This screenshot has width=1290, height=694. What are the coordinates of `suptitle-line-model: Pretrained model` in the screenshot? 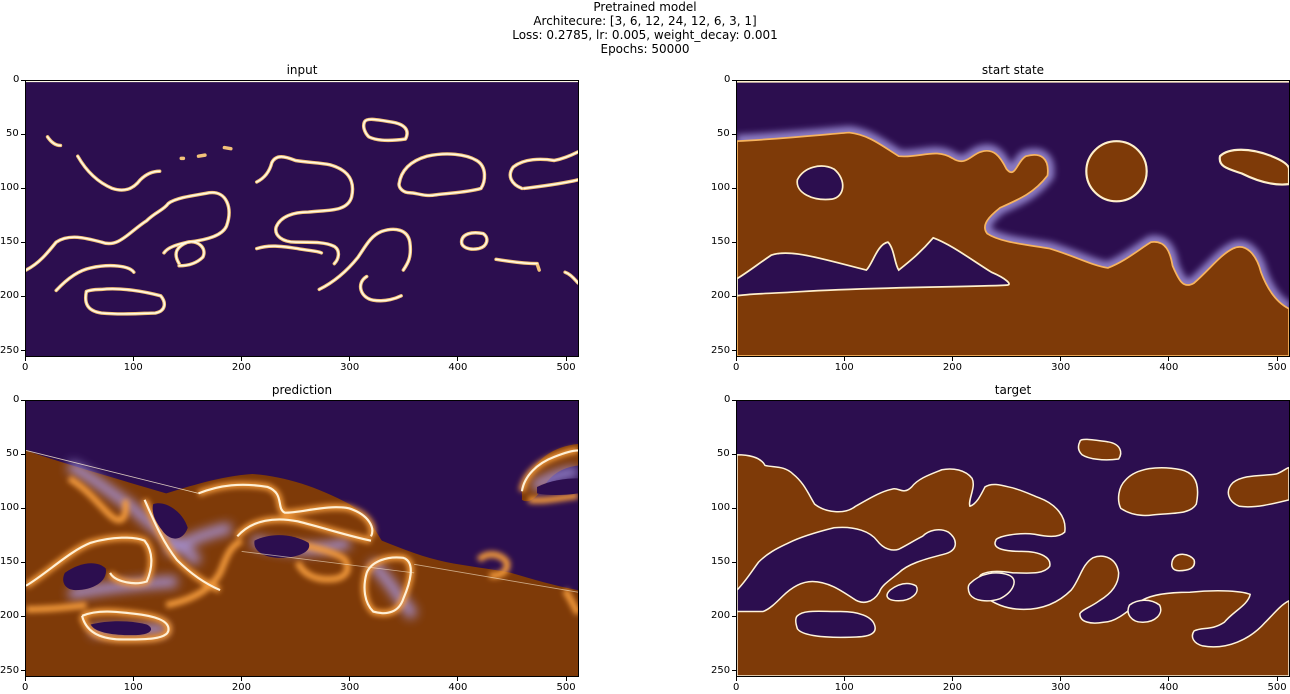 It's located at (645, 7).